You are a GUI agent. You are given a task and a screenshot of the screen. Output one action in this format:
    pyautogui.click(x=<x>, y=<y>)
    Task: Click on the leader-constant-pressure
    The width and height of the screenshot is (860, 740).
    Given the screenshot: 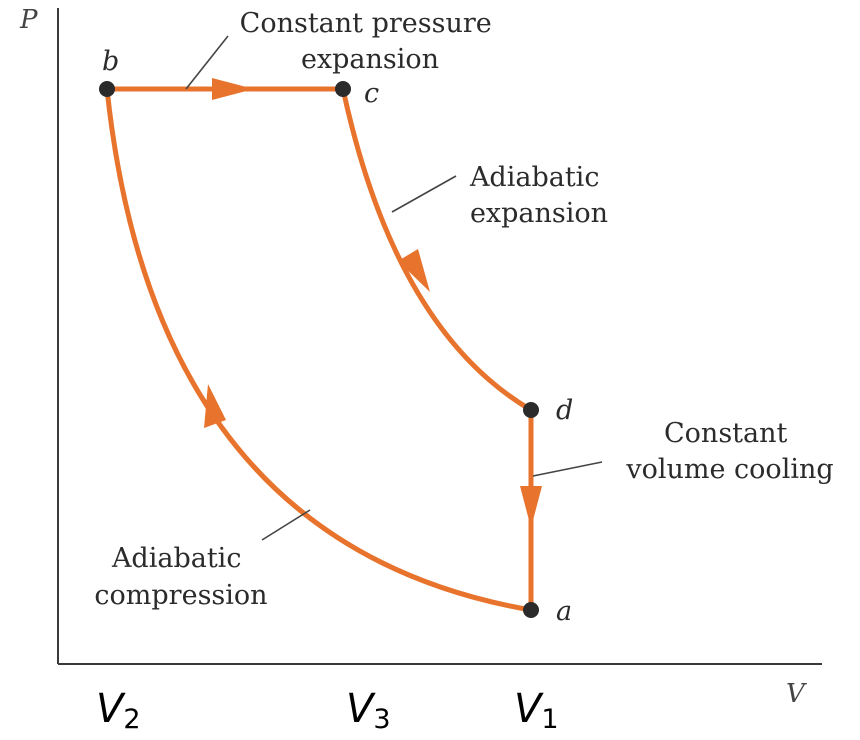 What is the action you would take?
    pyautogui.click(x=207, y=62)
    